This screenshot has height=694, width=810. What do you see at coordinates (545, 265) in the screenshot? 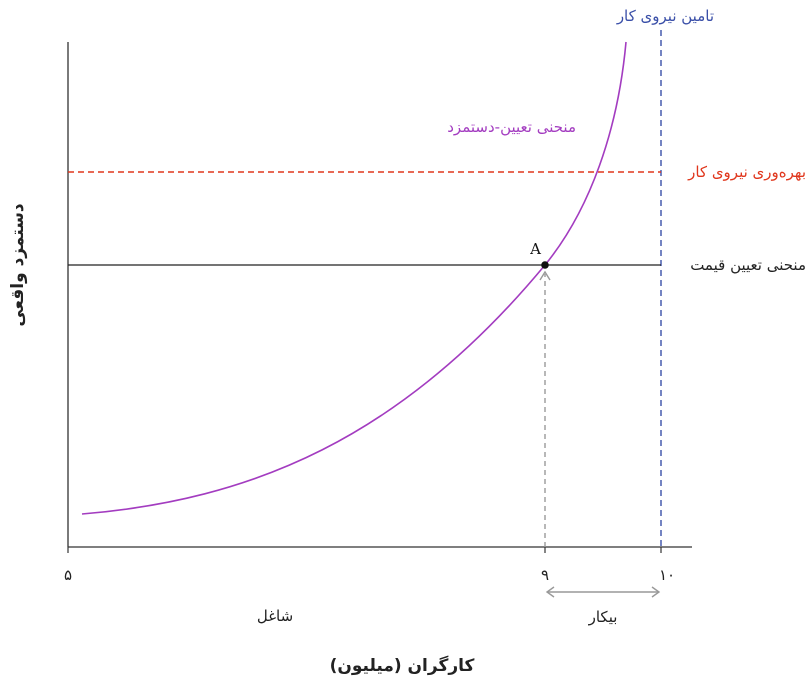
I see `point-a` at bounding box center [545, 265].